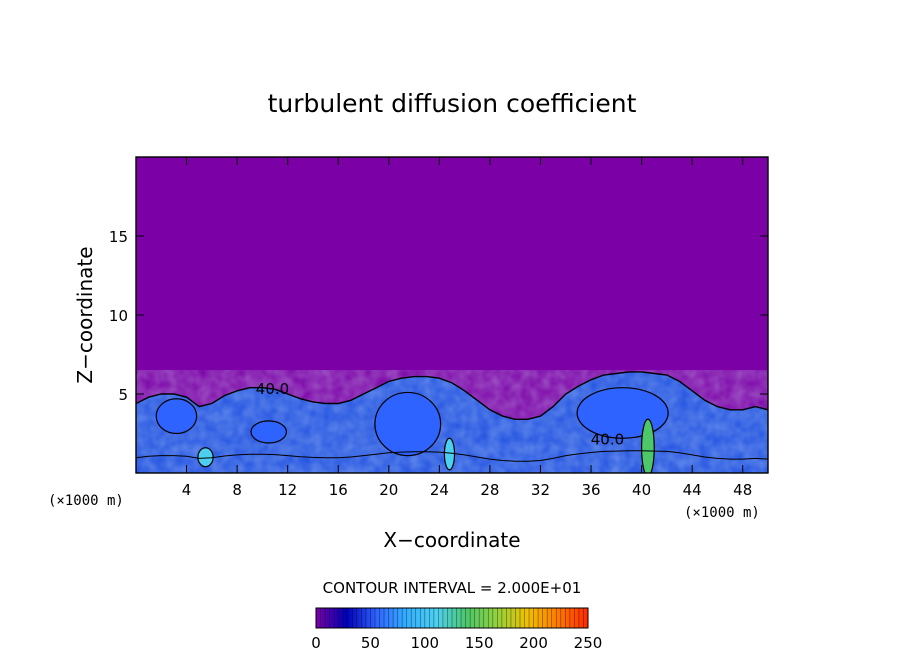  Describe the element at coordinates (237, 490) in the screenshot. I see `x-tick-label: 8` at that location.